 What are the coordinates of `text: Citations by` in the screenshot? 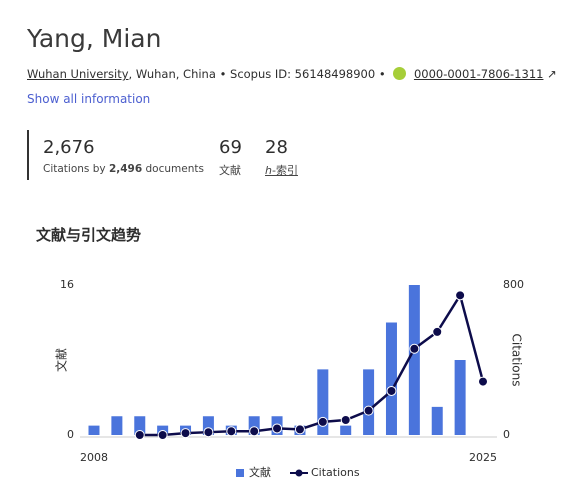 It's located at (76, 169).